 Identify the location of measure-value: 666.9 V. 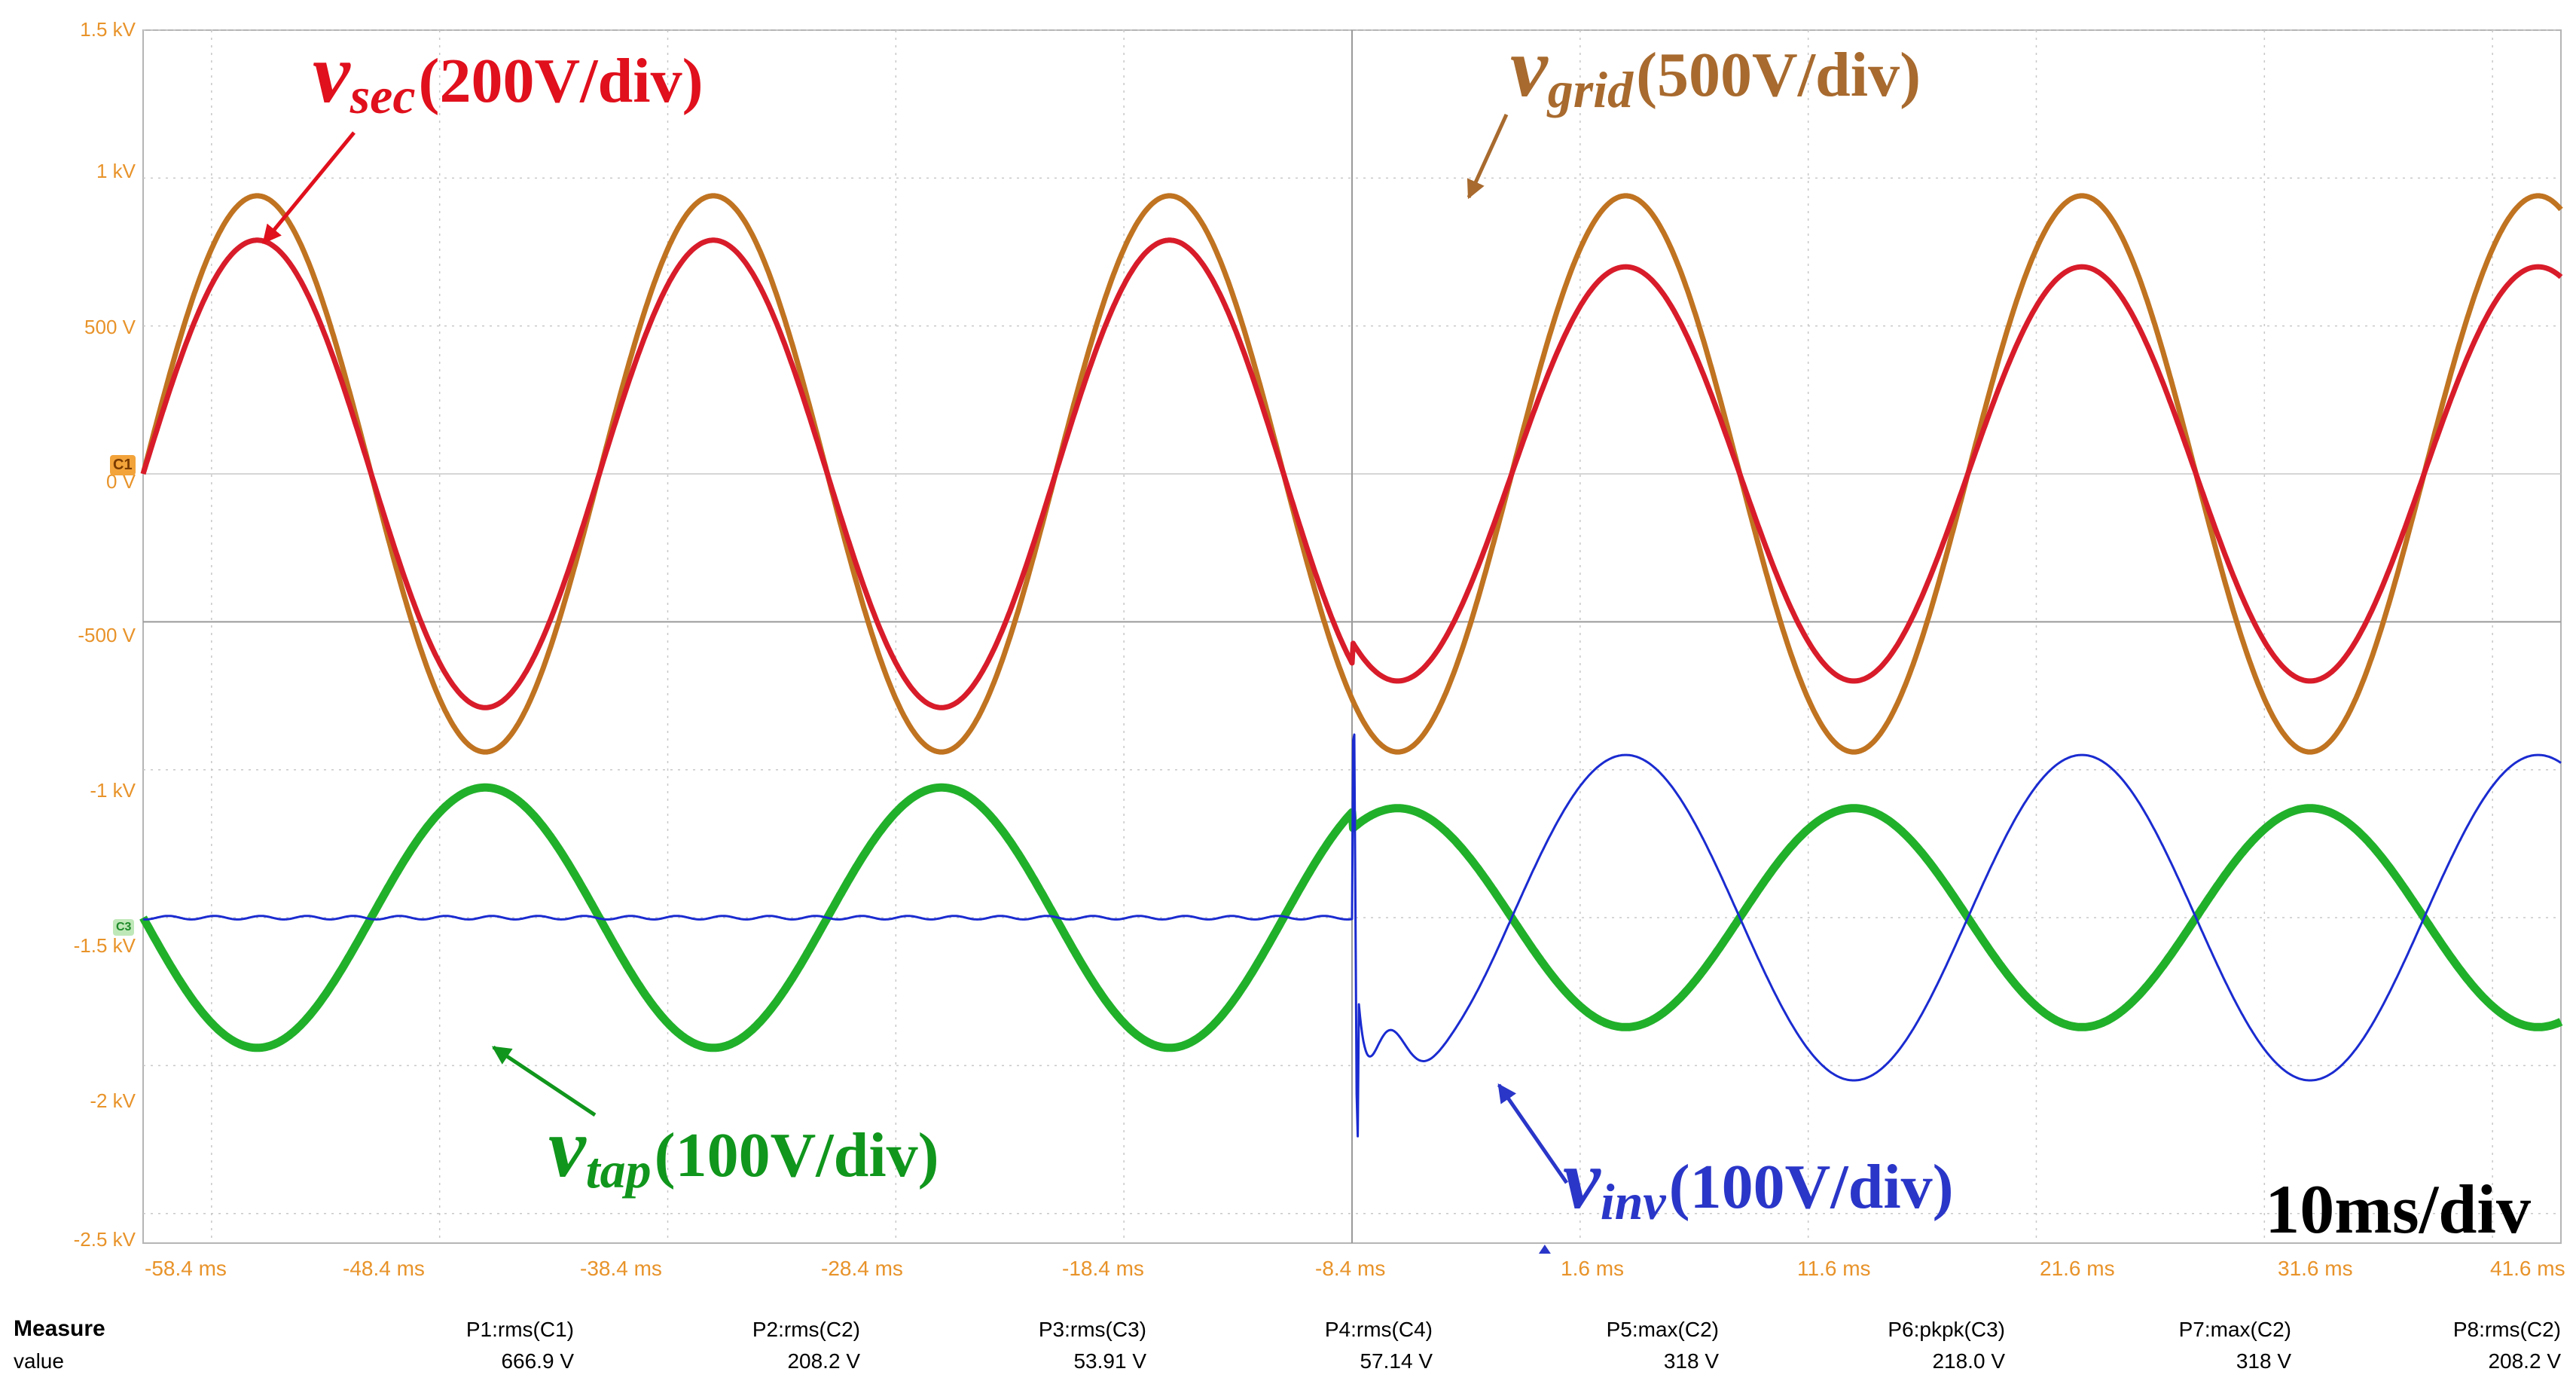
(537, 1361).